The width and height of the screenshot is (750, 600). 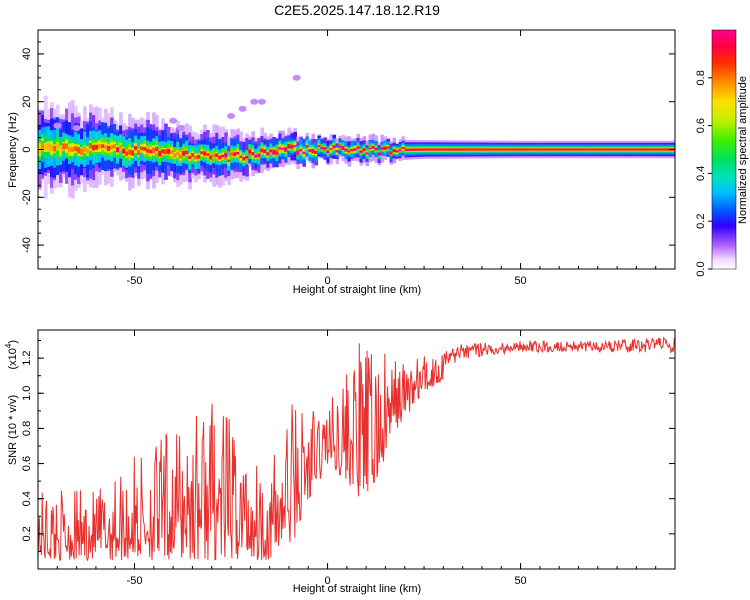 What do you see at coordinates (357, 589) in the screenshot?
I see `snr-x-axis-label: Height of straight line (km)` at bounding box center [357, 589].